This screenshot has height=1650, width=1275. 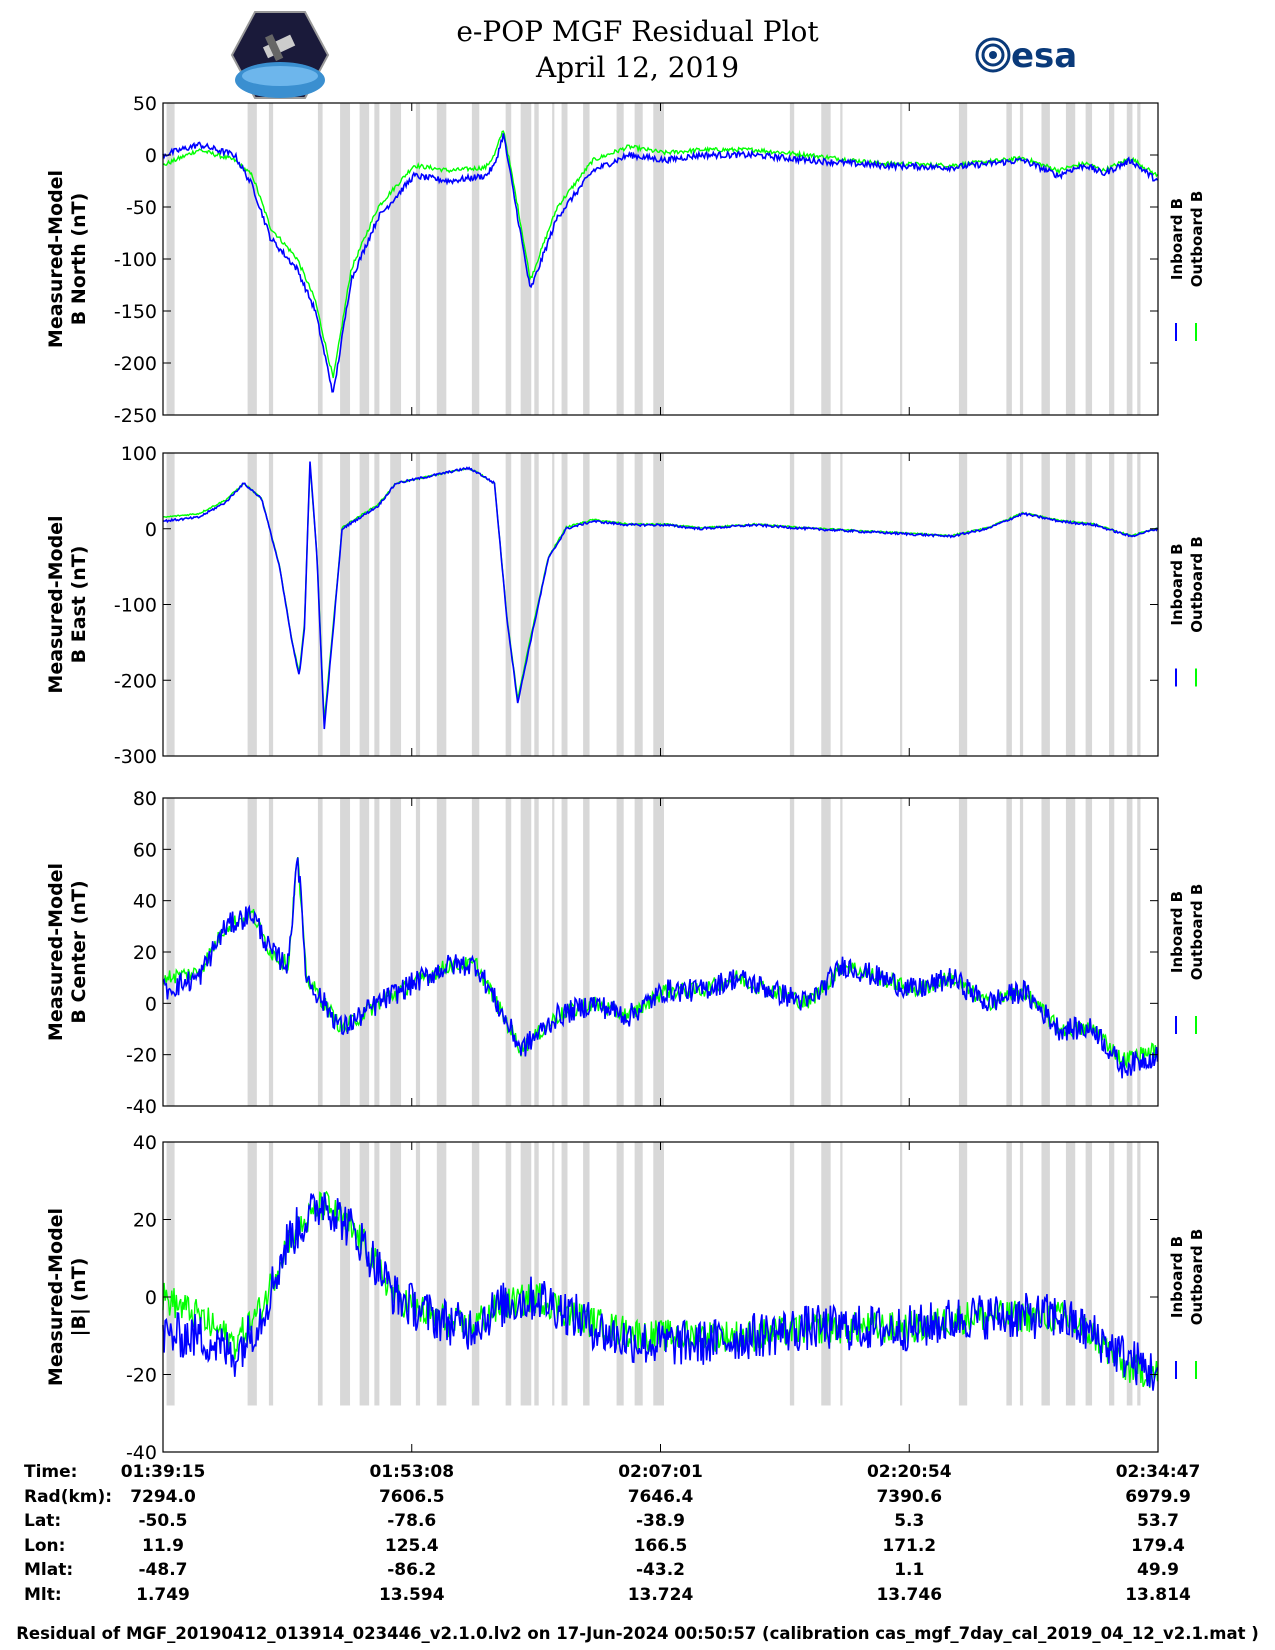 What do you see at coordinates (411, 1594) in the screenshot?
I see `info-cell: 13.594` at bounding box center [411, 1594].